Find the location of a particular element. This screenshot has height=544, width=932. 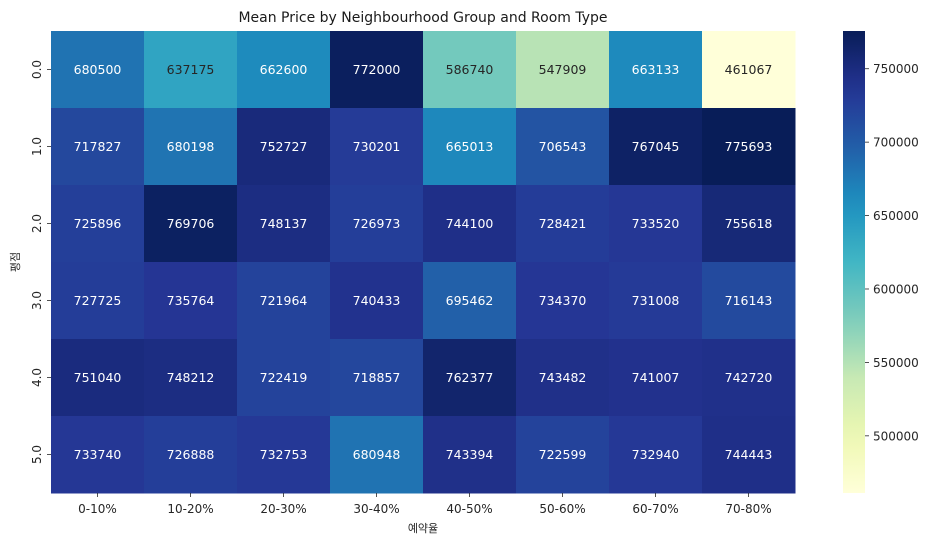

cell-value-label: 769706 is located at coordinates (191, 223).